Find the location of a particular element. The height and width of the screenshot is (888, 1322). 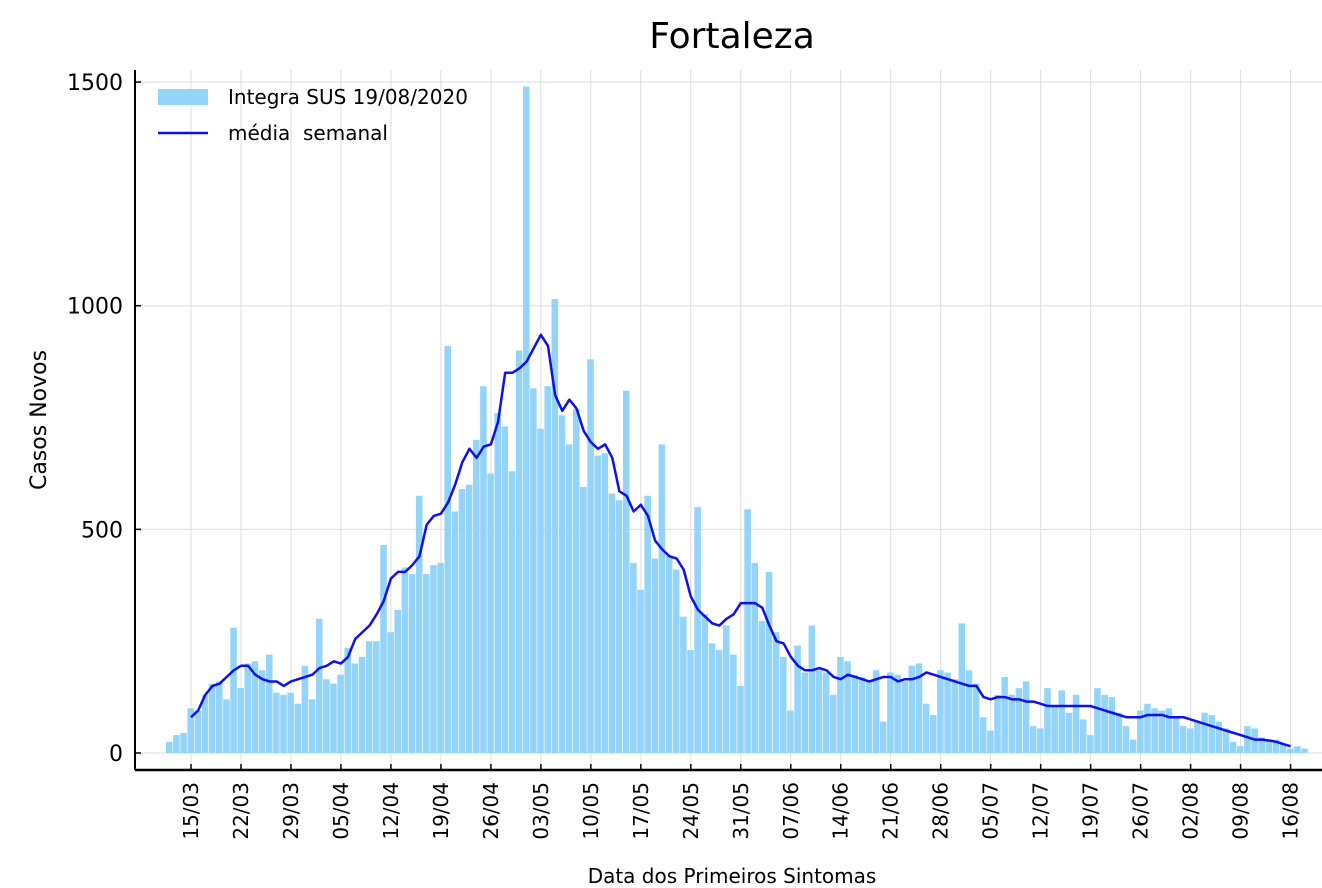

x-tick-label: 10/05 is located at coordinates (591, 811).